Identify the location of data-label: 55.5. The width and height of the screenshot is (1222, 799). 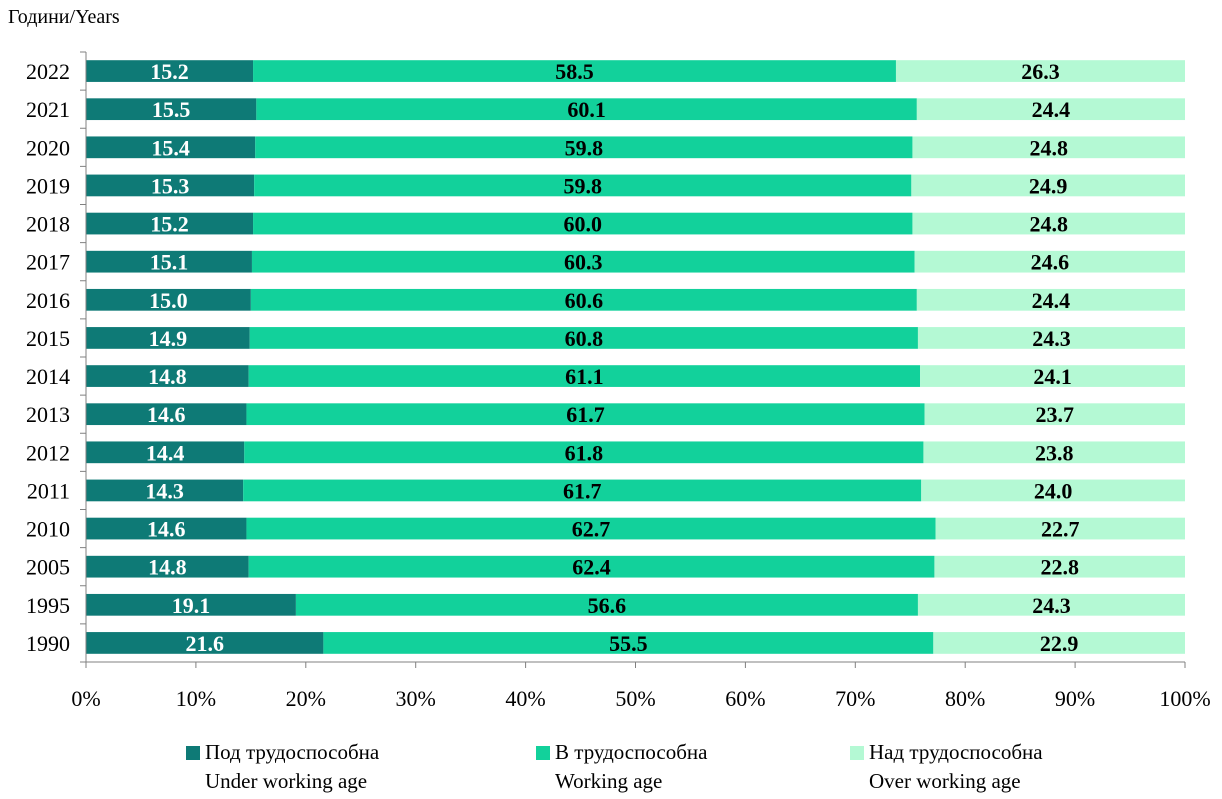
(628, 643).